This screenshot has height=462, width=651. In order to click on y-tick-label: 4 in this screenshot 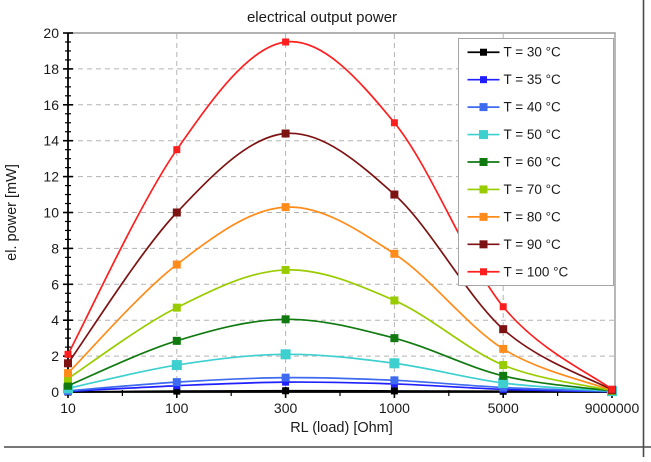, I will do `click(55, 320)`.